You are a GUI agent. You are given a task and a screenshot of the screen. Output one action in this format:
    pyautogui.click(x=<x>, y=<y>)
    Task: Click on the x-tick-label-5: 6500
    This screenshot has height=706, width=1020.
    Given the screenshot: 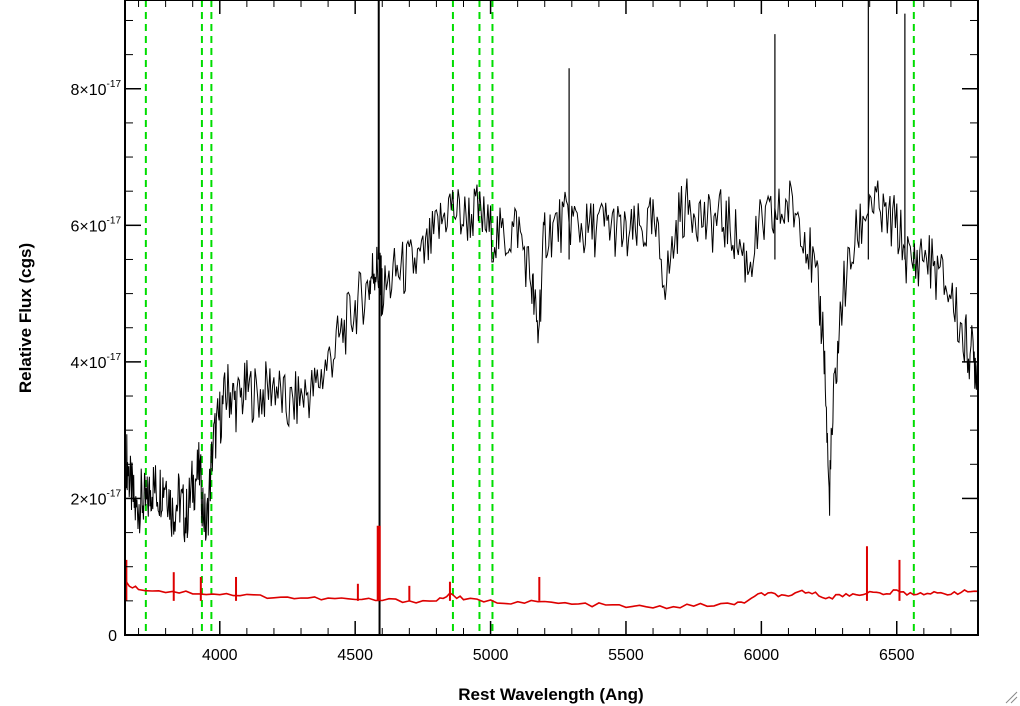 What is the action you would take?
    pyautogui.click(x=897, y=655)
    